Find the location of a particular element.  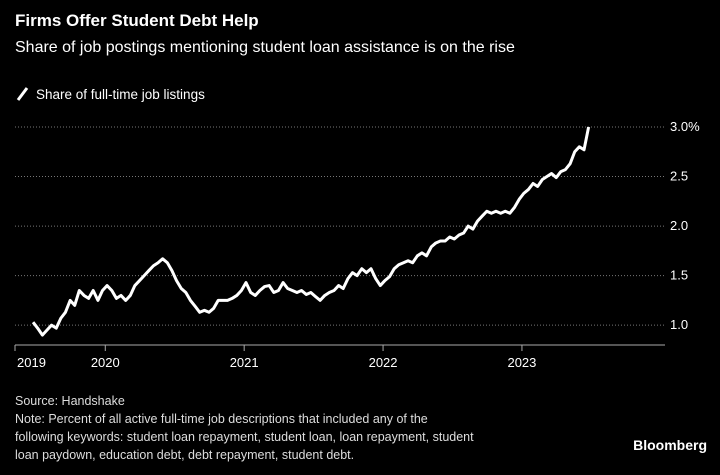

x-tick-label: 2019 is located at coordinates (31, 362).